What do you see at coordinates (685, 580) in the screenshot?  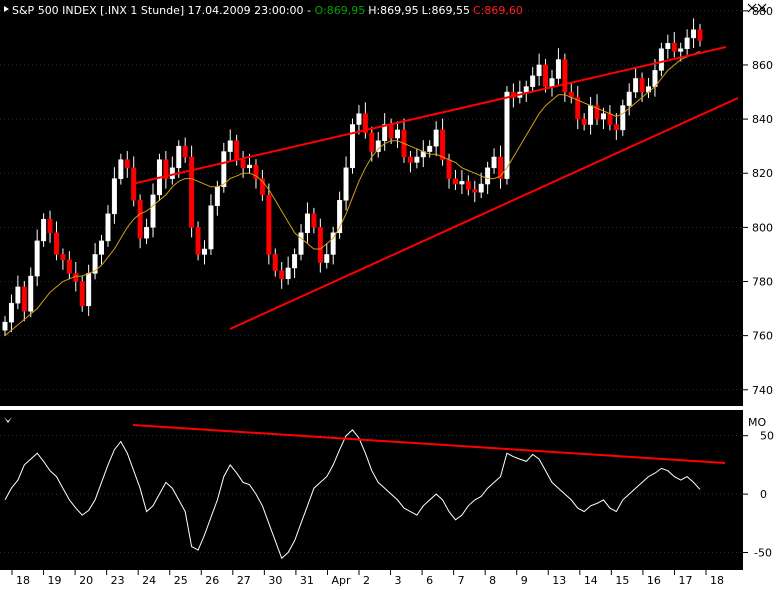 I see `time-tick-label: 17` at bounding box center [685, 580].